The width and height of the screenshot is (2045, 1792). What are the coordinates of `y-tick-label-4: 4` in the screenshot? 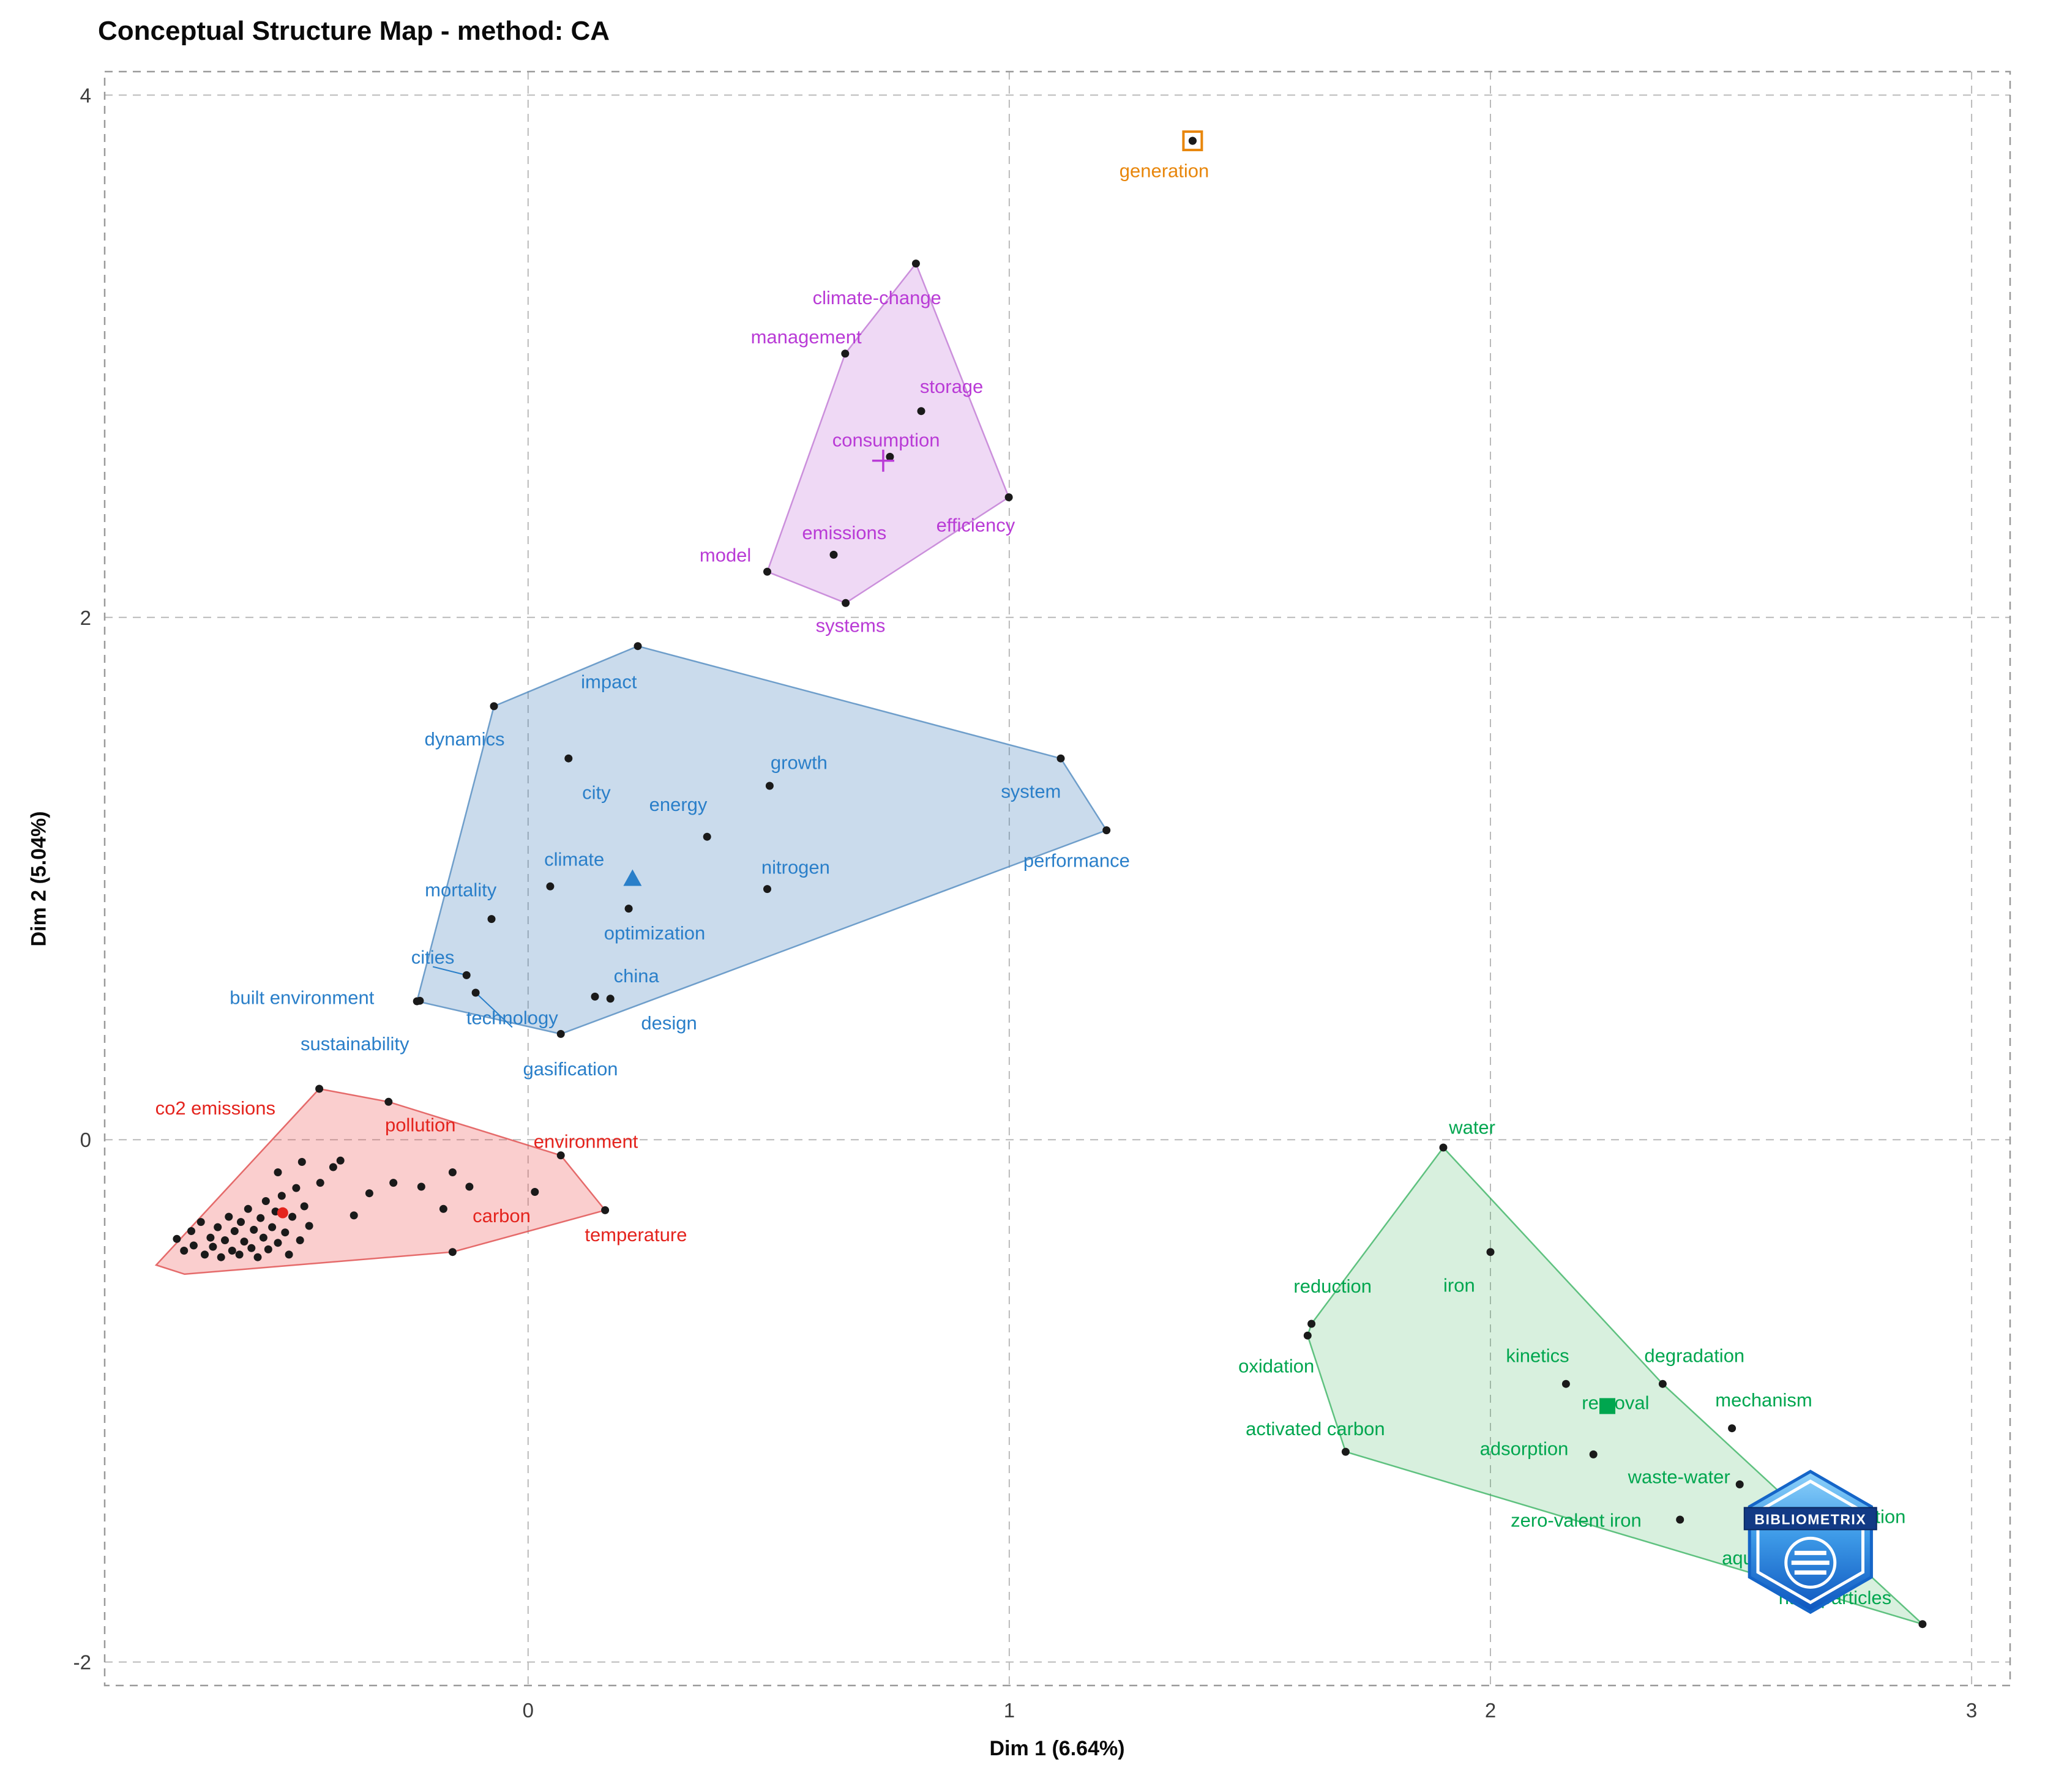 It's located at (86, 95).